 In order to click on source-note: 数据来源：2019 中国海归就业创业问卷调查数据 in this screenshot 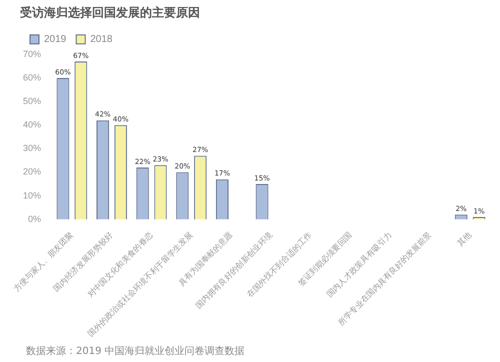, I will do `click(135, 351)`.